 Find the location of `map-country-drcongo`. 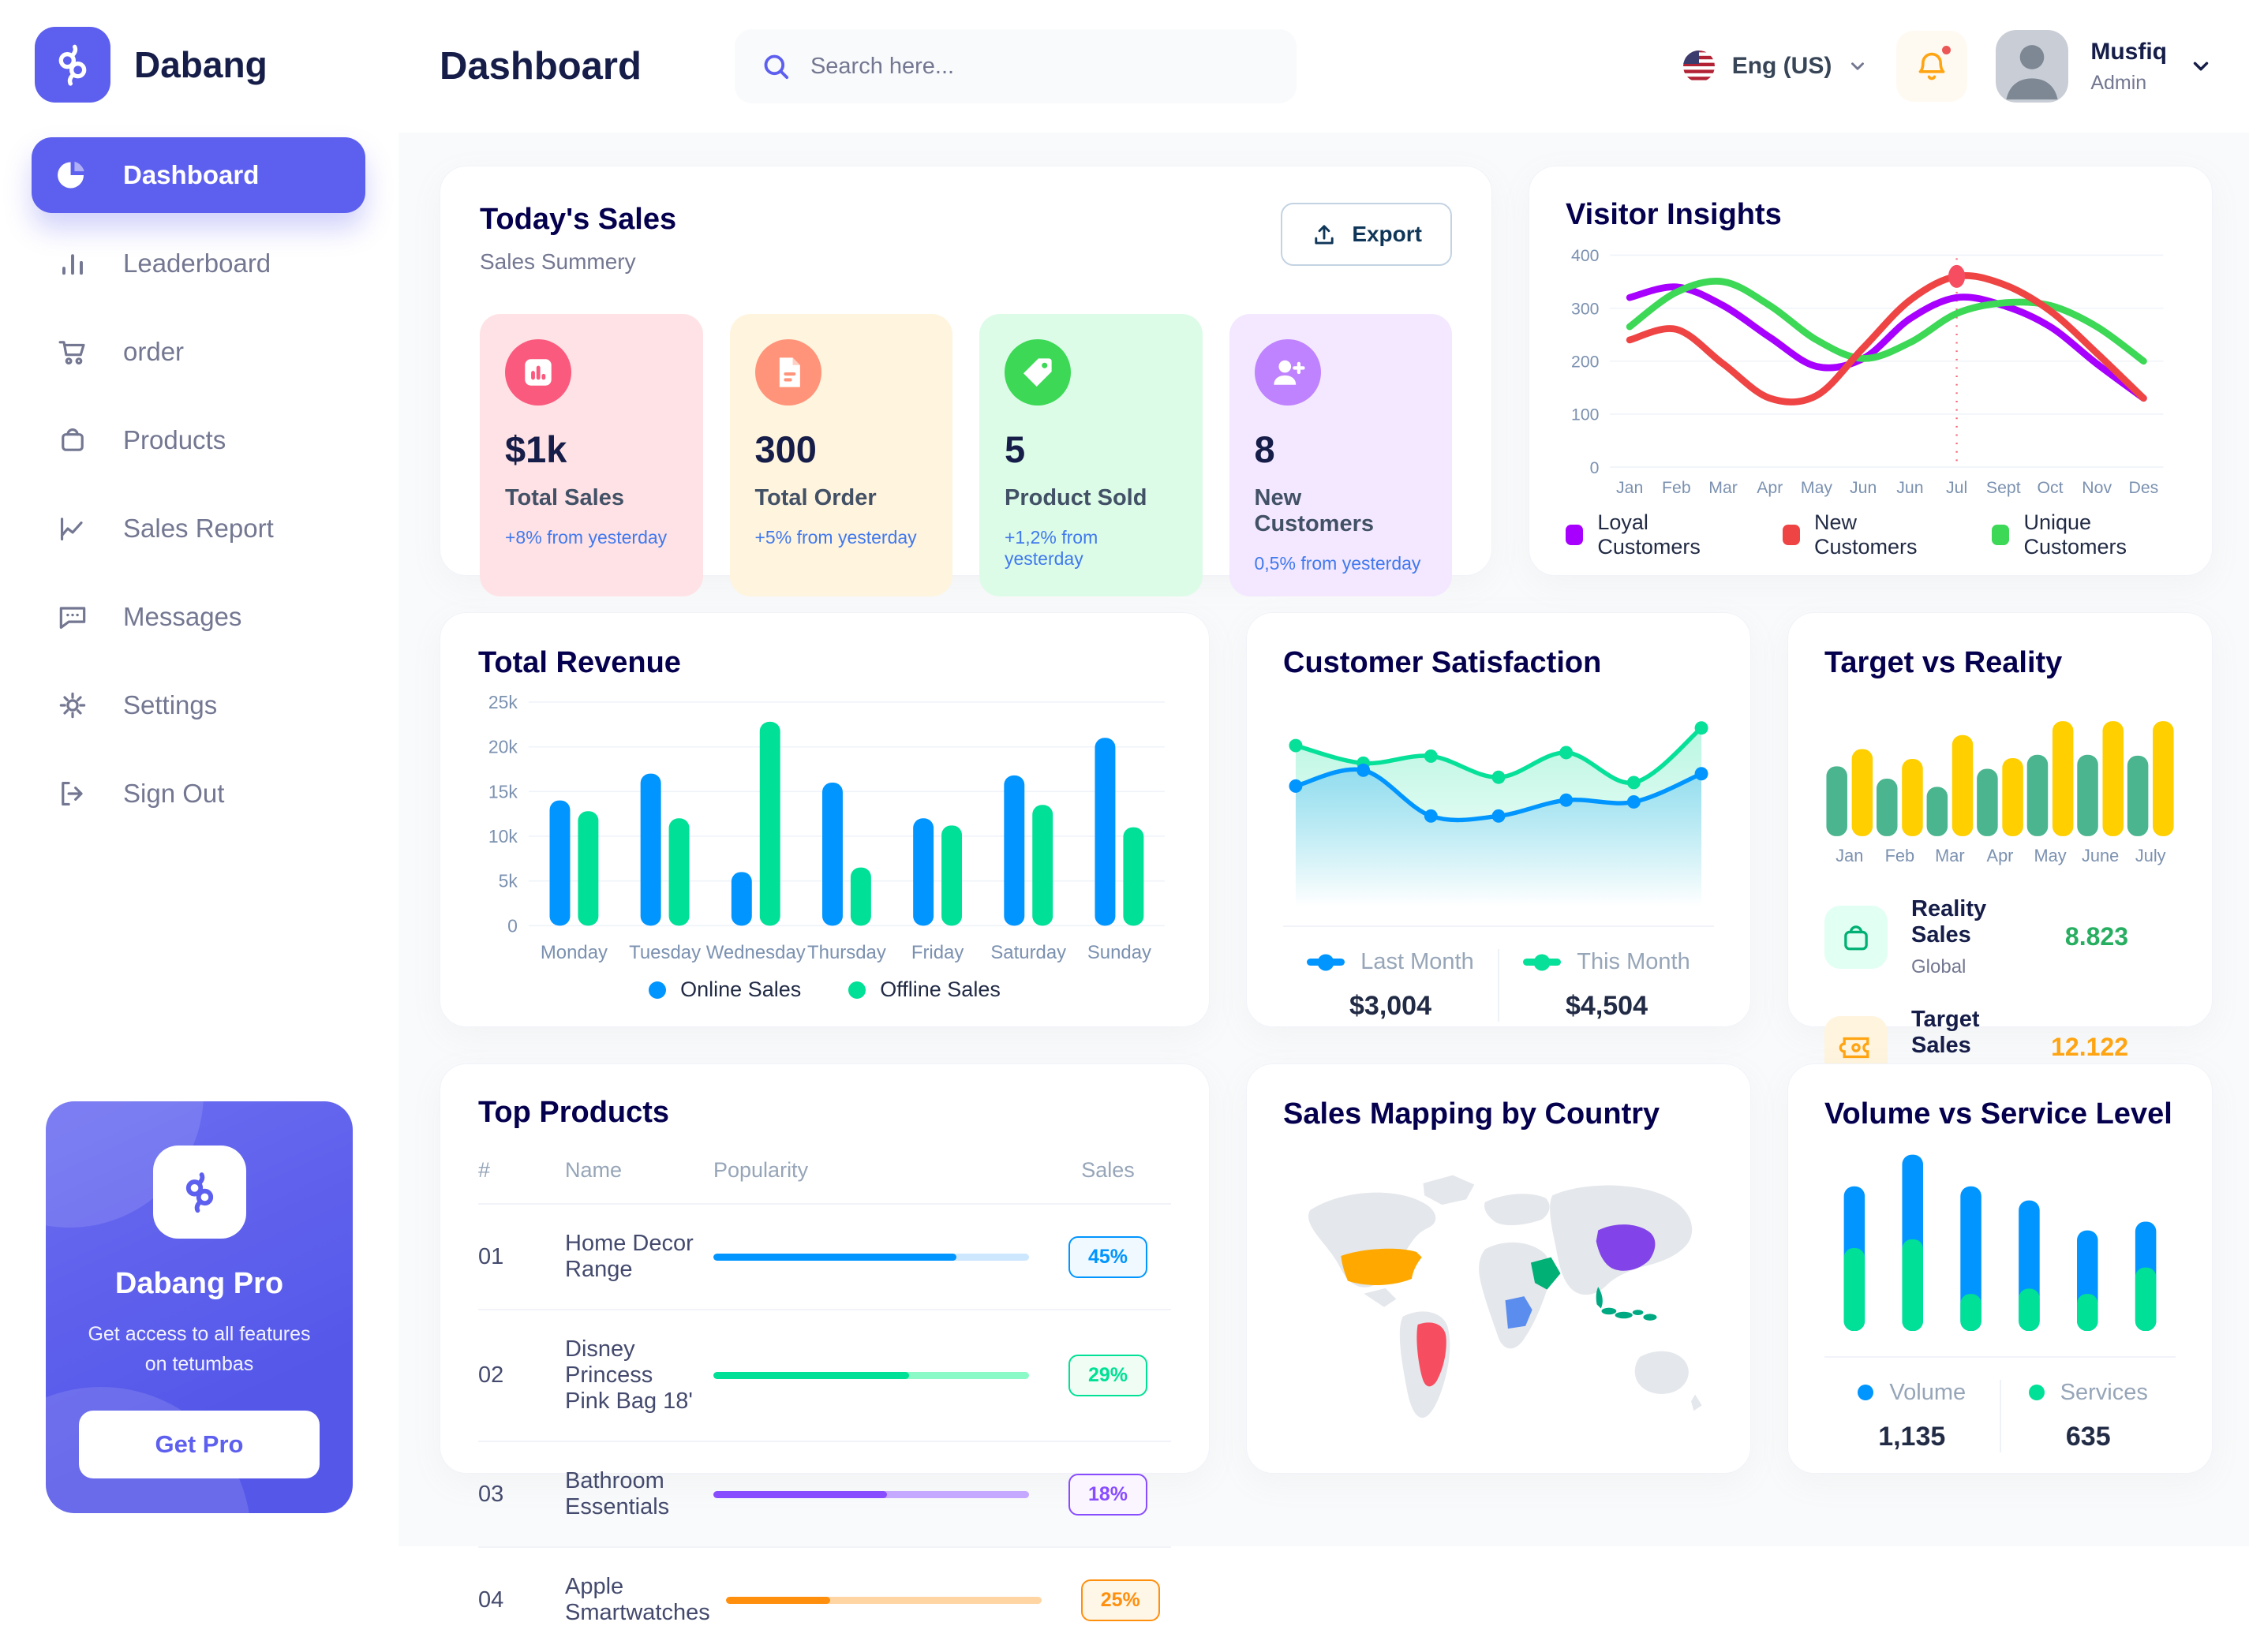

map-country-drcongo is located at coordinates (1519, 1312).